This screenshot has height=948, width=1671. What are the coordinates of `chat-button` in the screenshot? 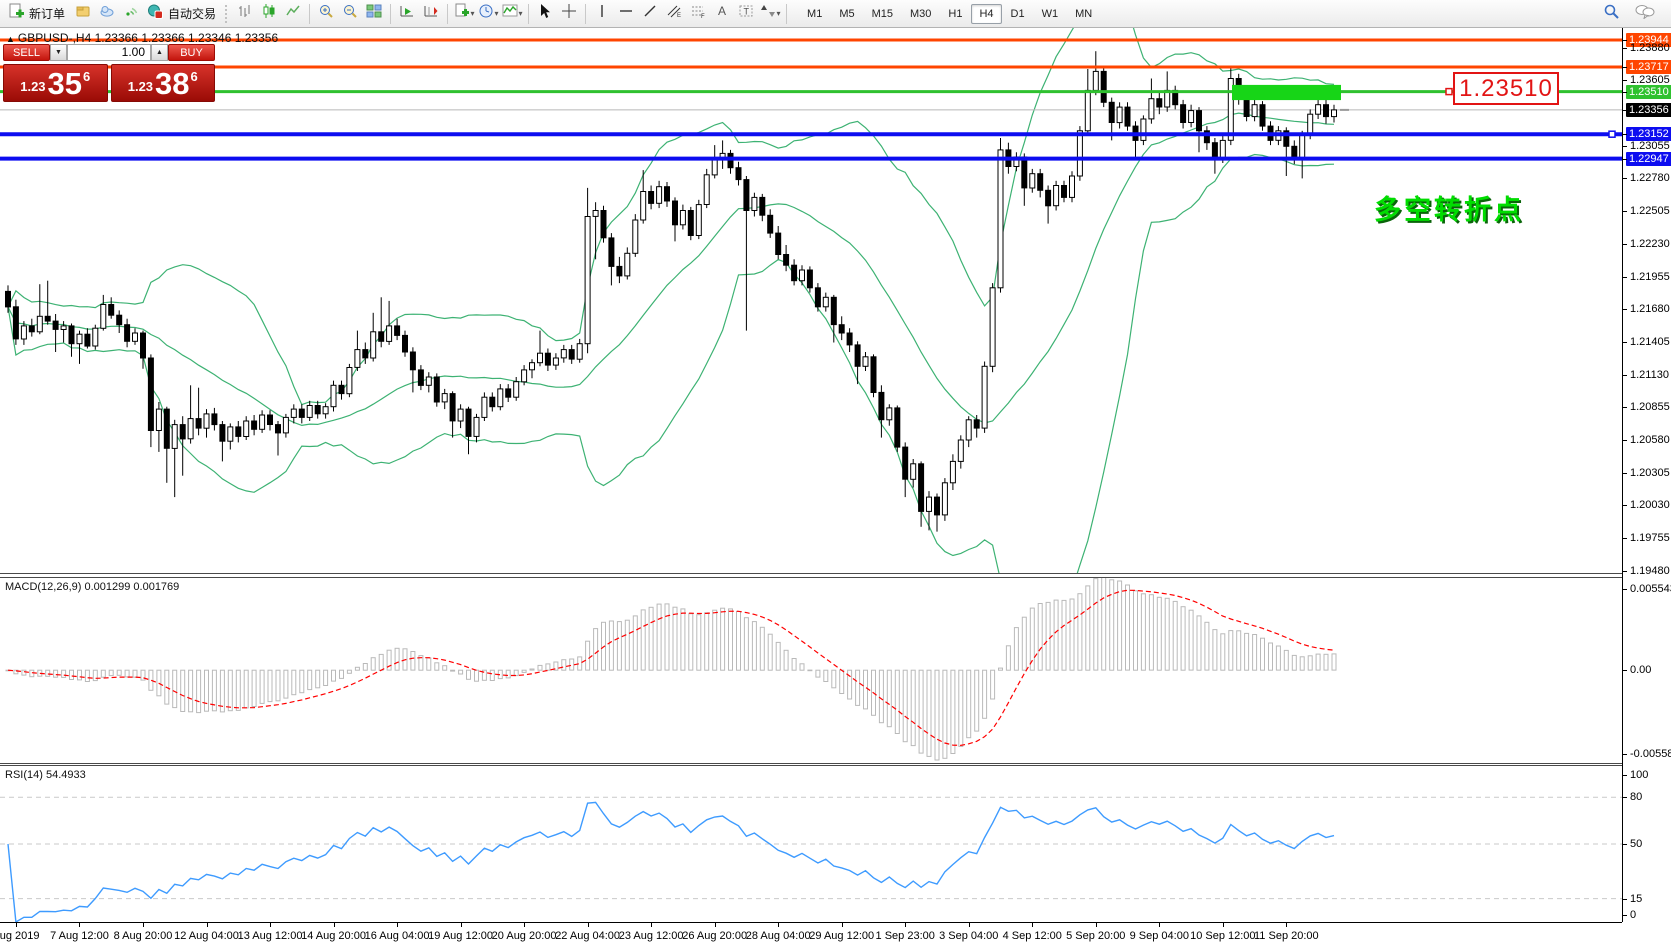 It's located at (1645, 14).